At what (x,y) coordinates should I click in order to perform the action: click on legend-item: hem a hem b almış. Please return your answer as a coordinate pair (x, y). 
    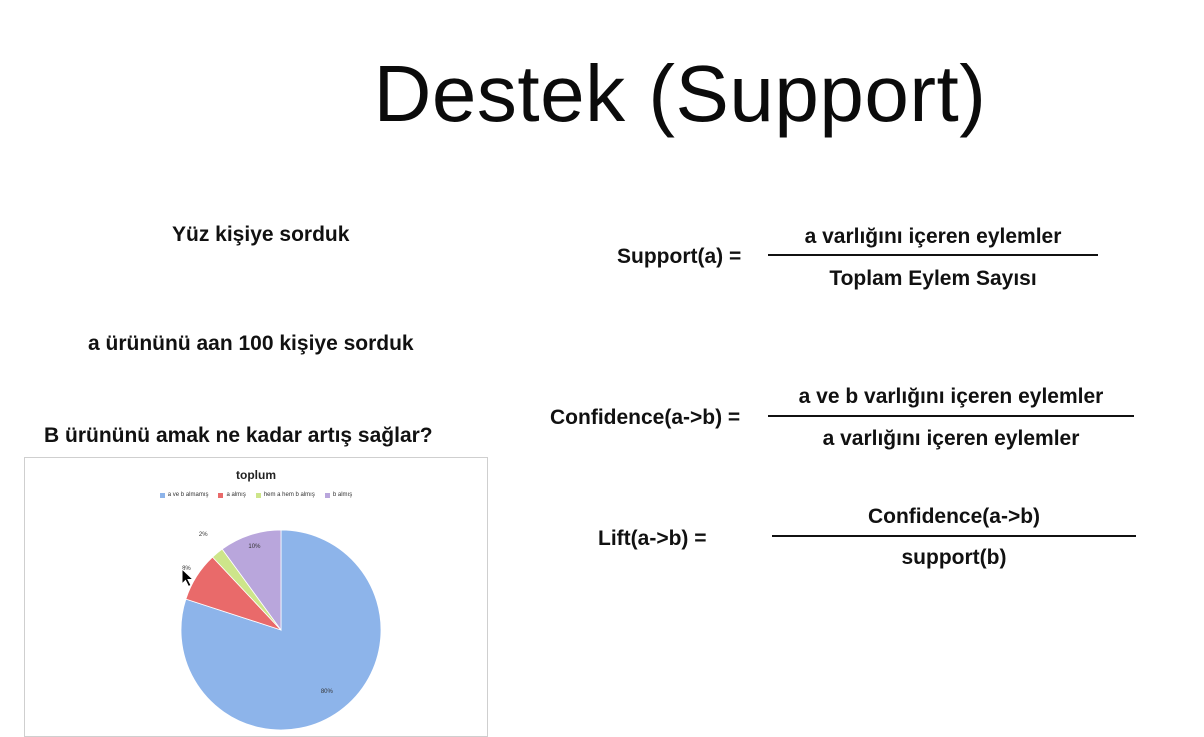
    Looking at the image, I should click on (285, 495).